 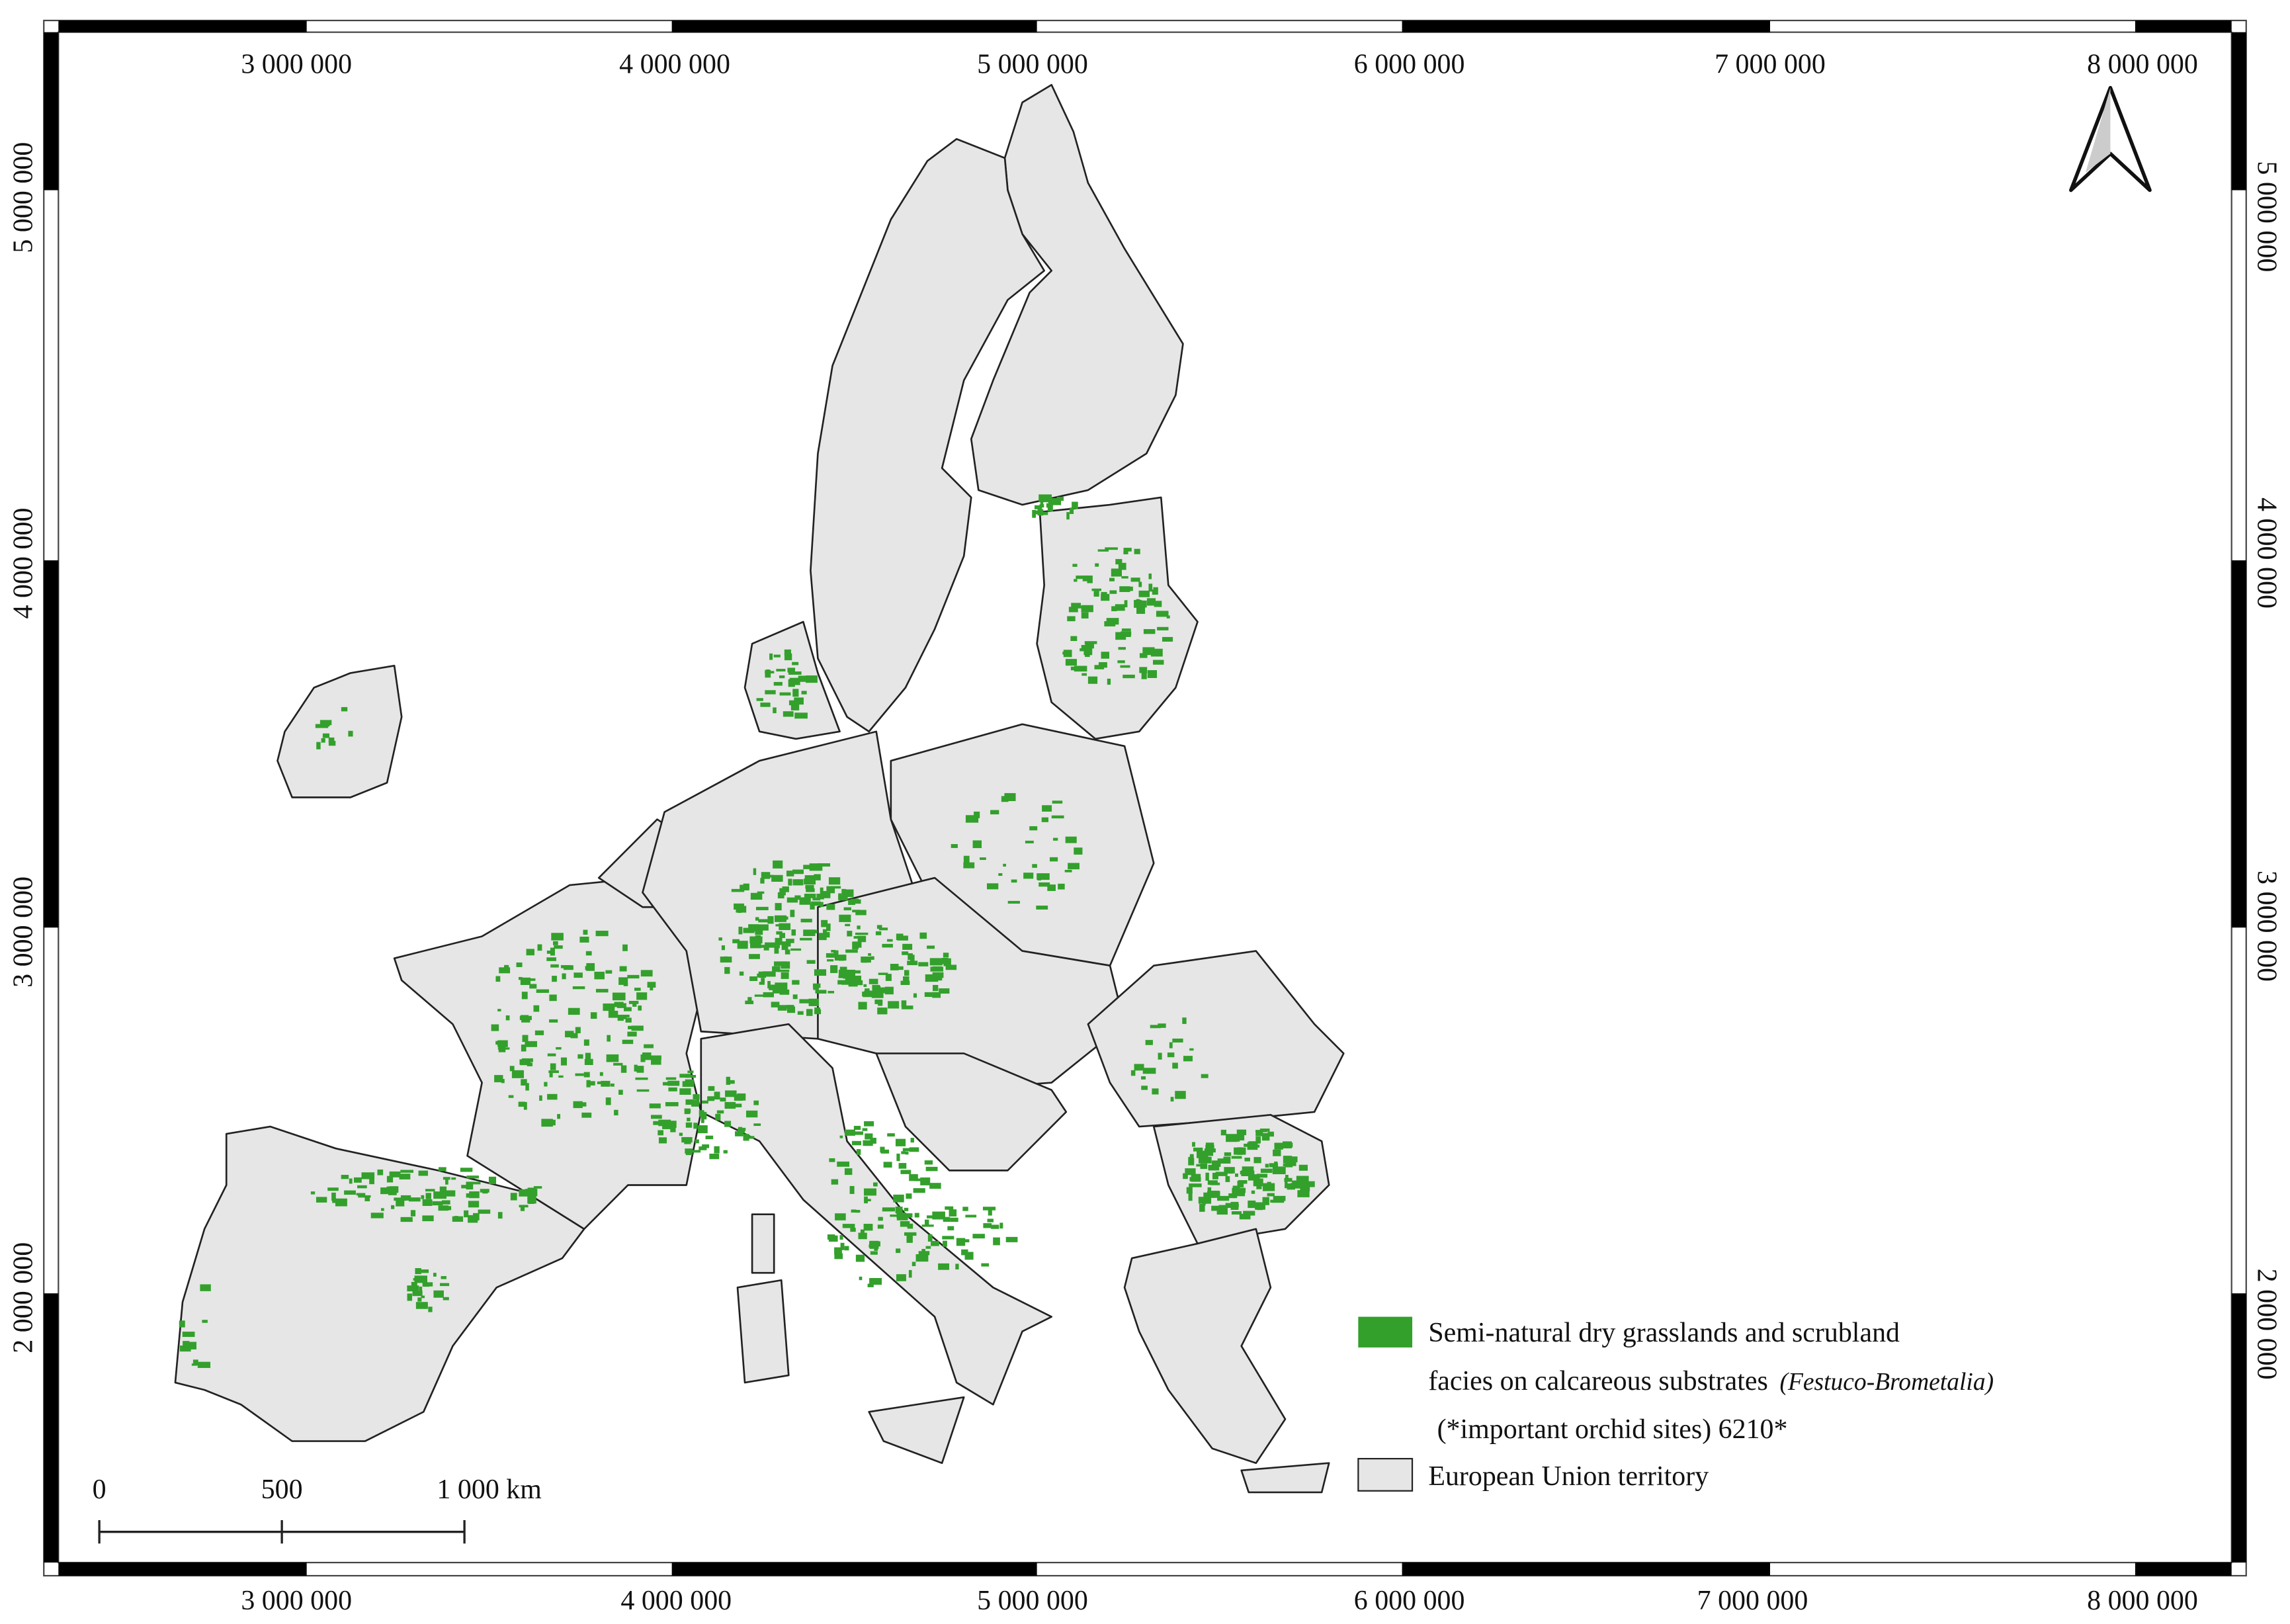 What do you see at coordinates (1385, 1474) in the screenshot?
I see `legend-swatch-territory` at bounding box center [1385, 1474].